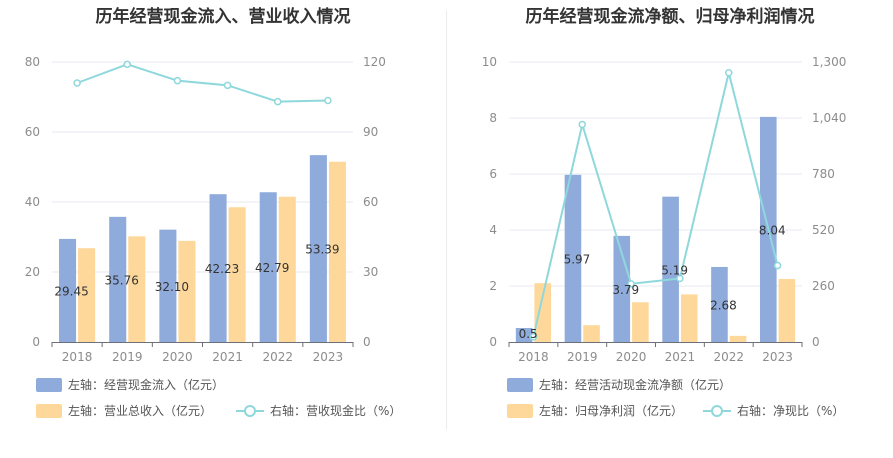  I want to click on data-label-5: 53.39, so click(322, 250).